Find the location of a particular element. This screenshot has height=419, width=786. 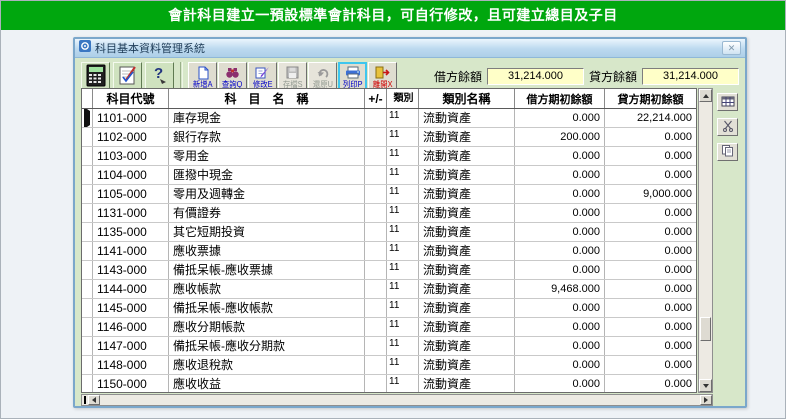

cell-account-code: 1103-000 is located at coordinates (131, 156).